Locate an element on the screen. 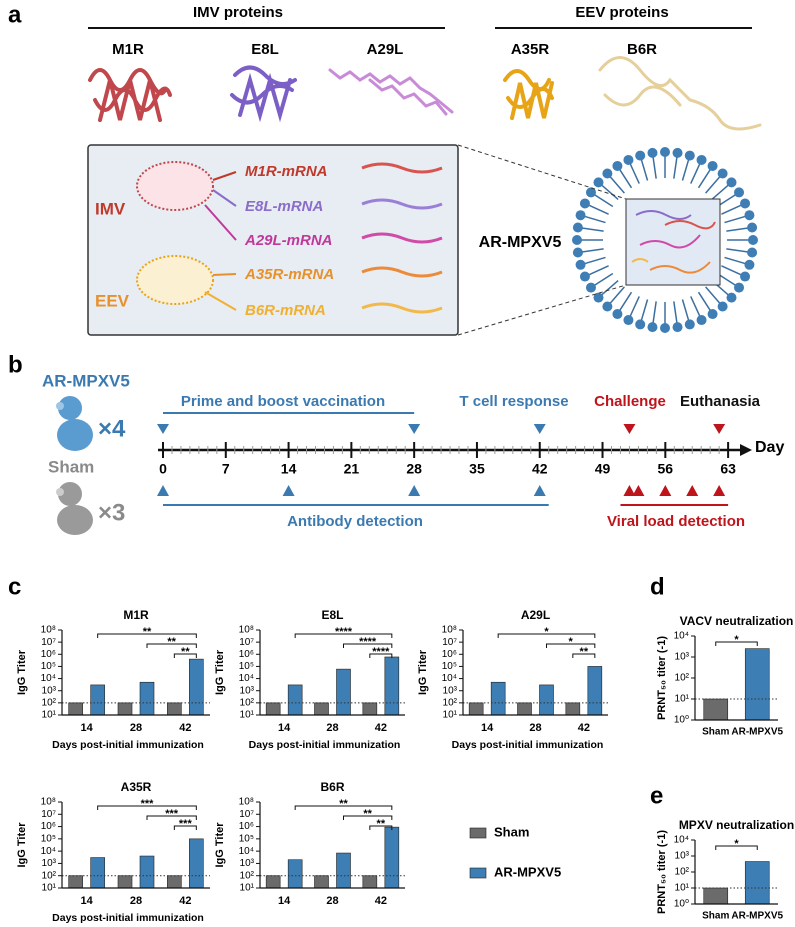 The image size is (795, 927). mrna-label: A35R-mRNA is located at coordinates (289, 274).